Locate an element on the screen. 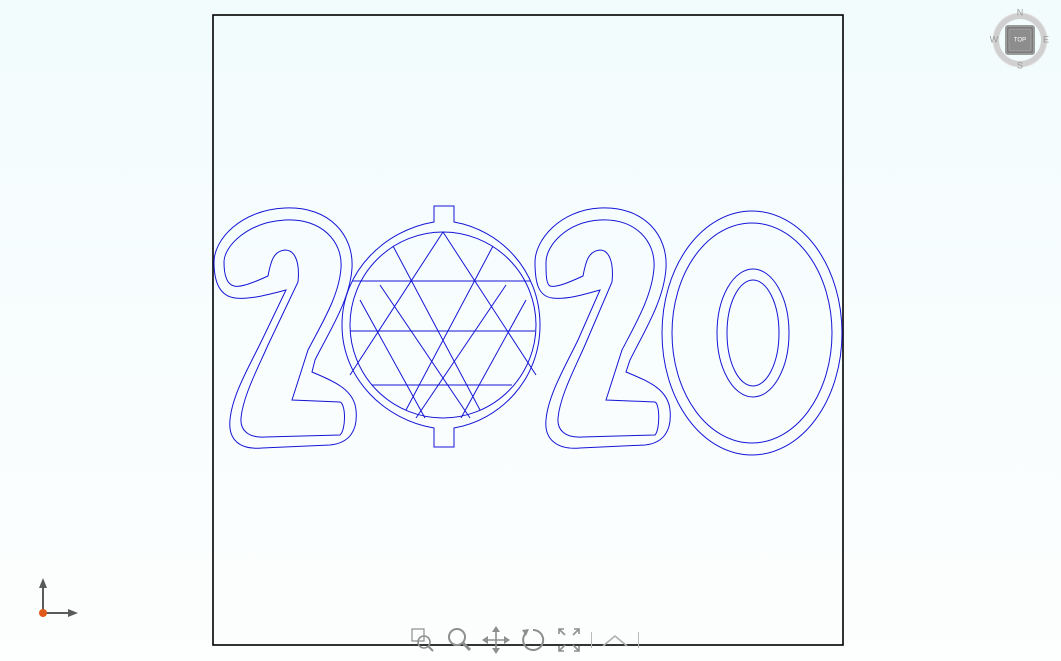 The image size is (1061, 661). compass-west-label: W is located at coordinates (994, 39).